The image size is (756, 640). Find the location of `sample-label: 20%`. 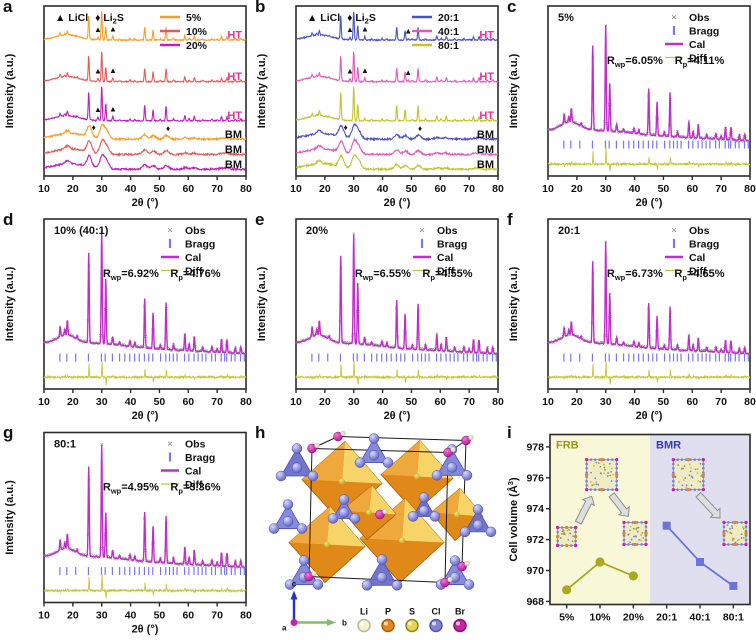

sample-label: 20% is located at coordinates (317, 231).